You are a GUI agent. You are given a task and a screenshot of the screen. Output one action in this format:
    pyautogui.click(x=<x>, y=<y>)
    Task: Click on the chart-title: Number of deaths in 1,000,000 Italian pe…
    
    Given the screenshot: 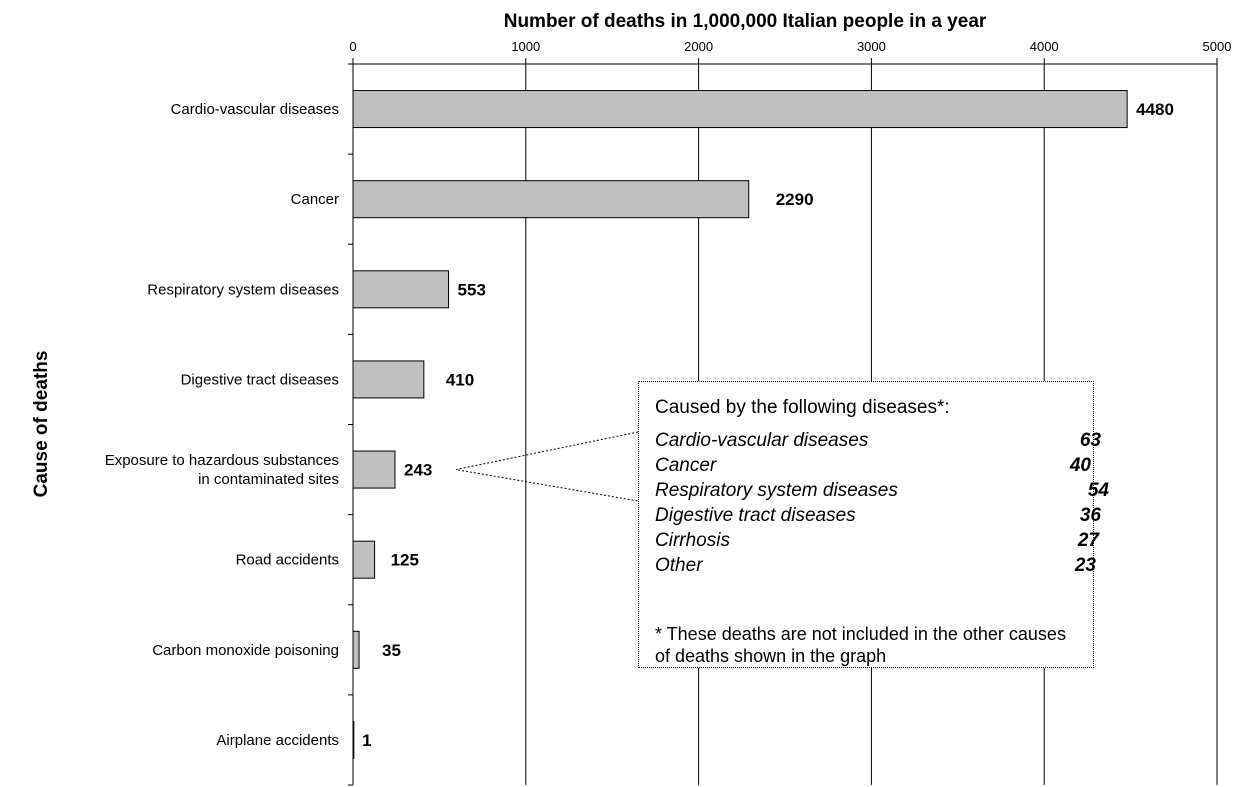 What is the action you would take?
    pyautogui.click(x=745, y=21)
    